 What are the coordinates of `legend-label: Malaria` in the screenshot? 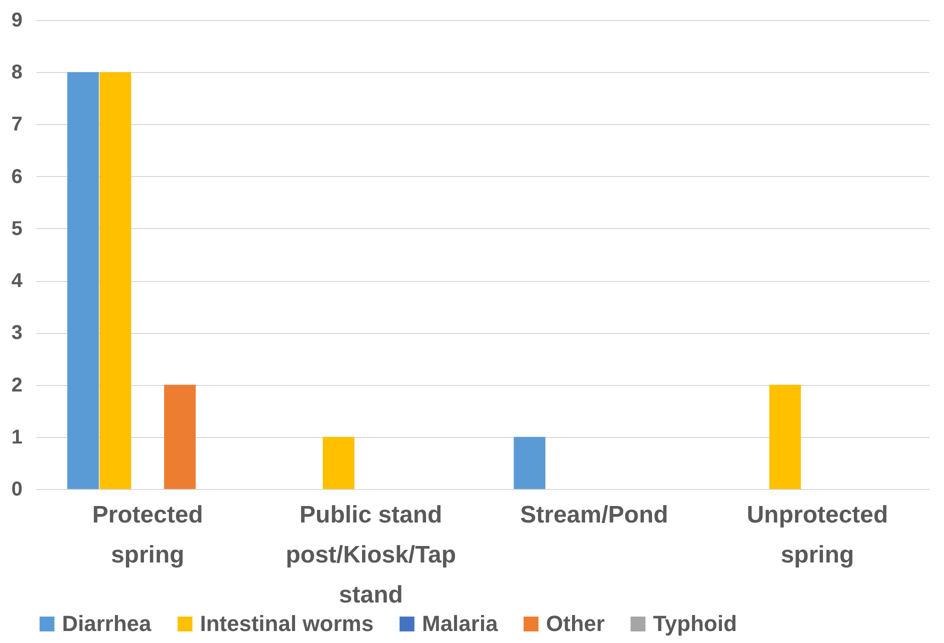 It's located at (460, 623).